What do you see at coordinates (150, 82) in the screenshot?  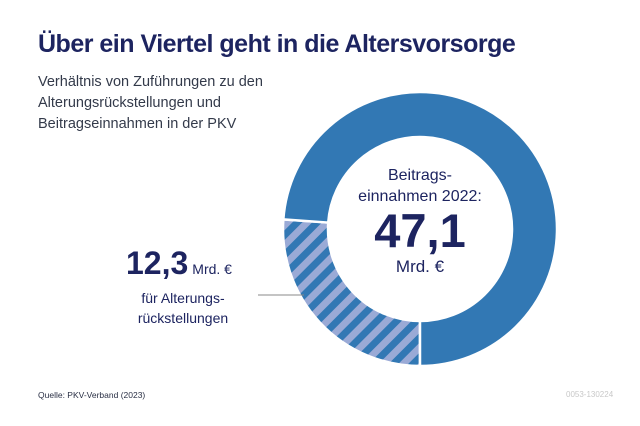 I see `subtitle-line: Verhältnis von Zuführungen zu den` at bounding box center [150, 82].